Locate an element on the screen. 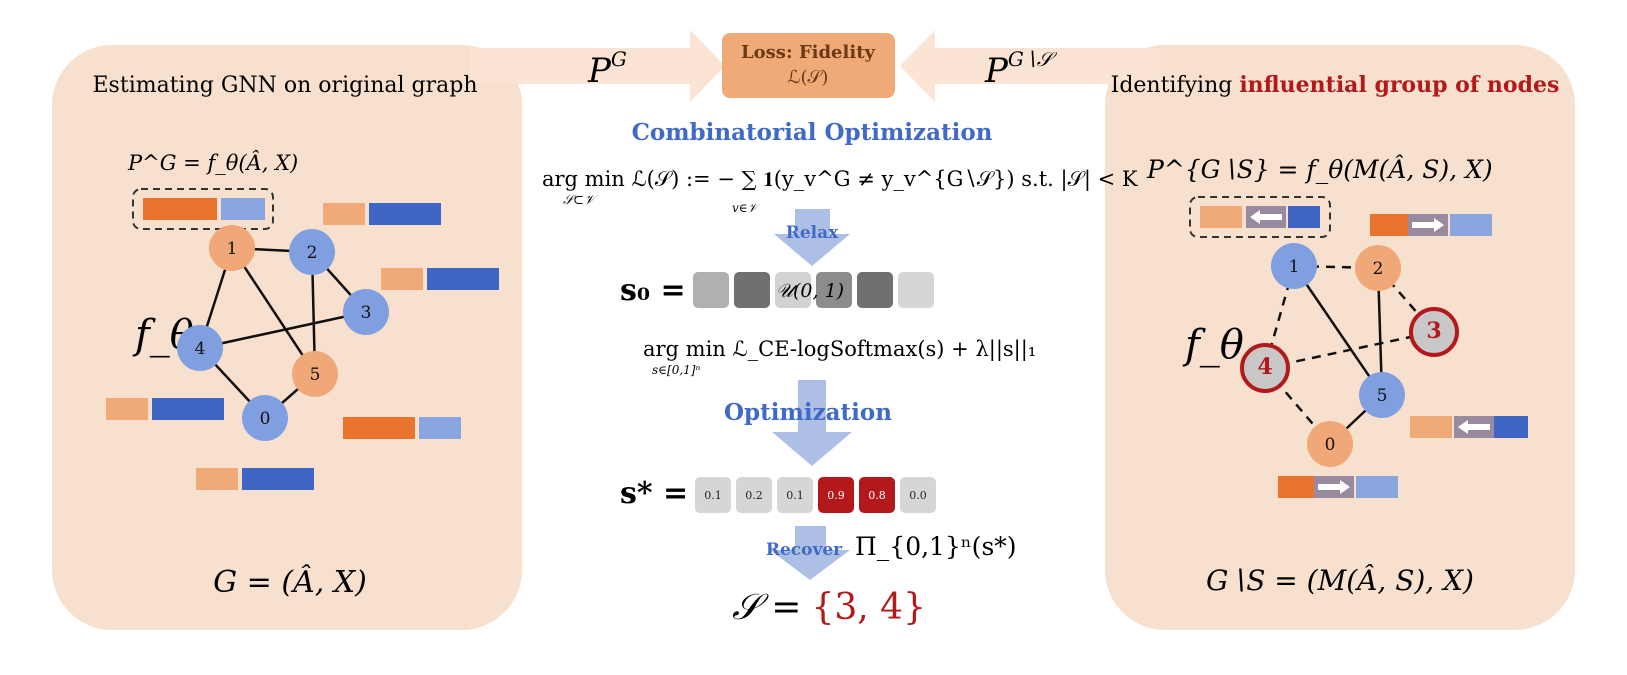 Image resolution: width=1627 pixels, height=675 pixels. loss-line-1: Loss: Fidelity is located at coordinates (808, 52).